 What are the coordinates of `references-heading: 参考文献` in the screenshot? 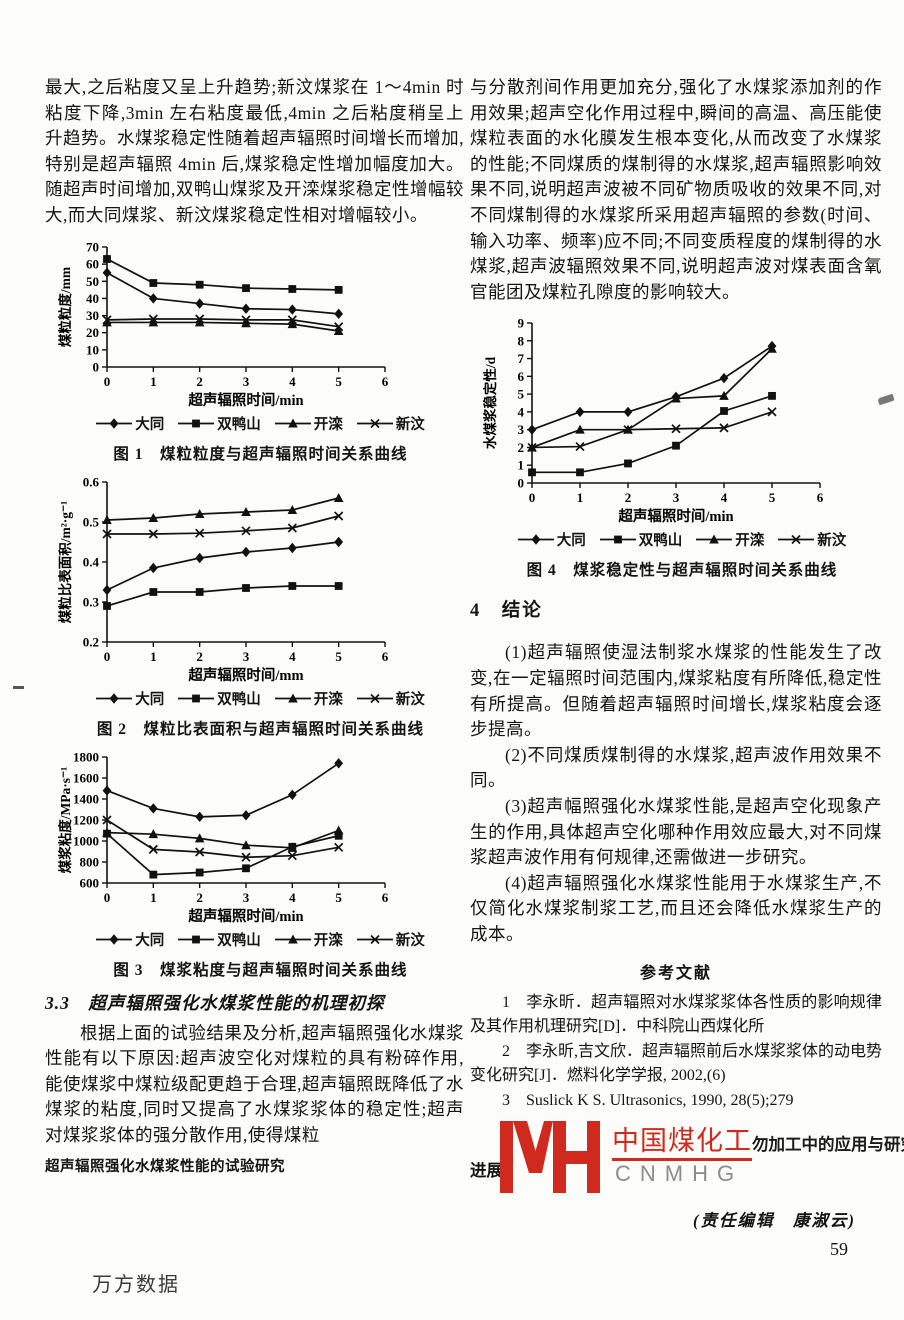 It's located at (675, 974).